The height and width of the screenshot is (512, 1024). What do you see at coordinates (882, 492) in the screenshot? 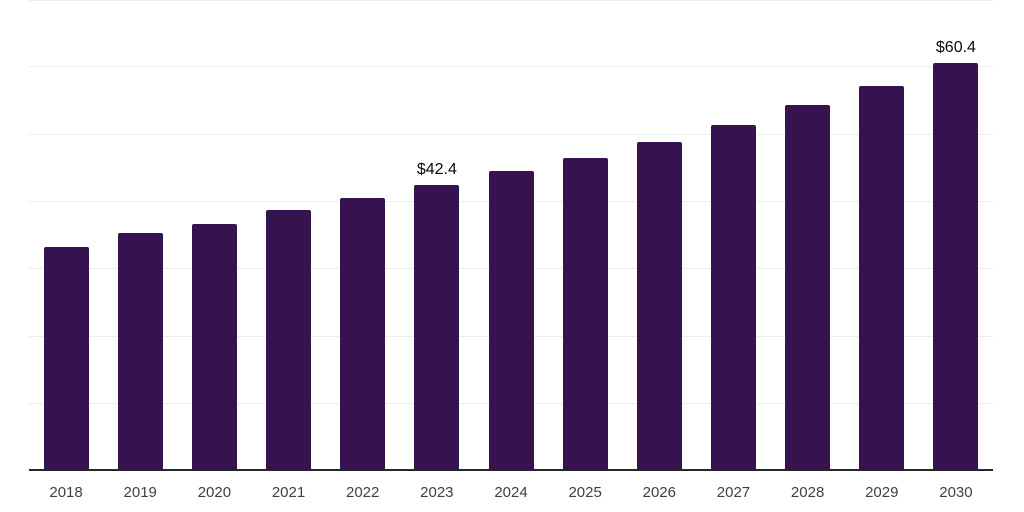
I see `x-tick-label-2029: 2029` at bounding box center [882, 492].